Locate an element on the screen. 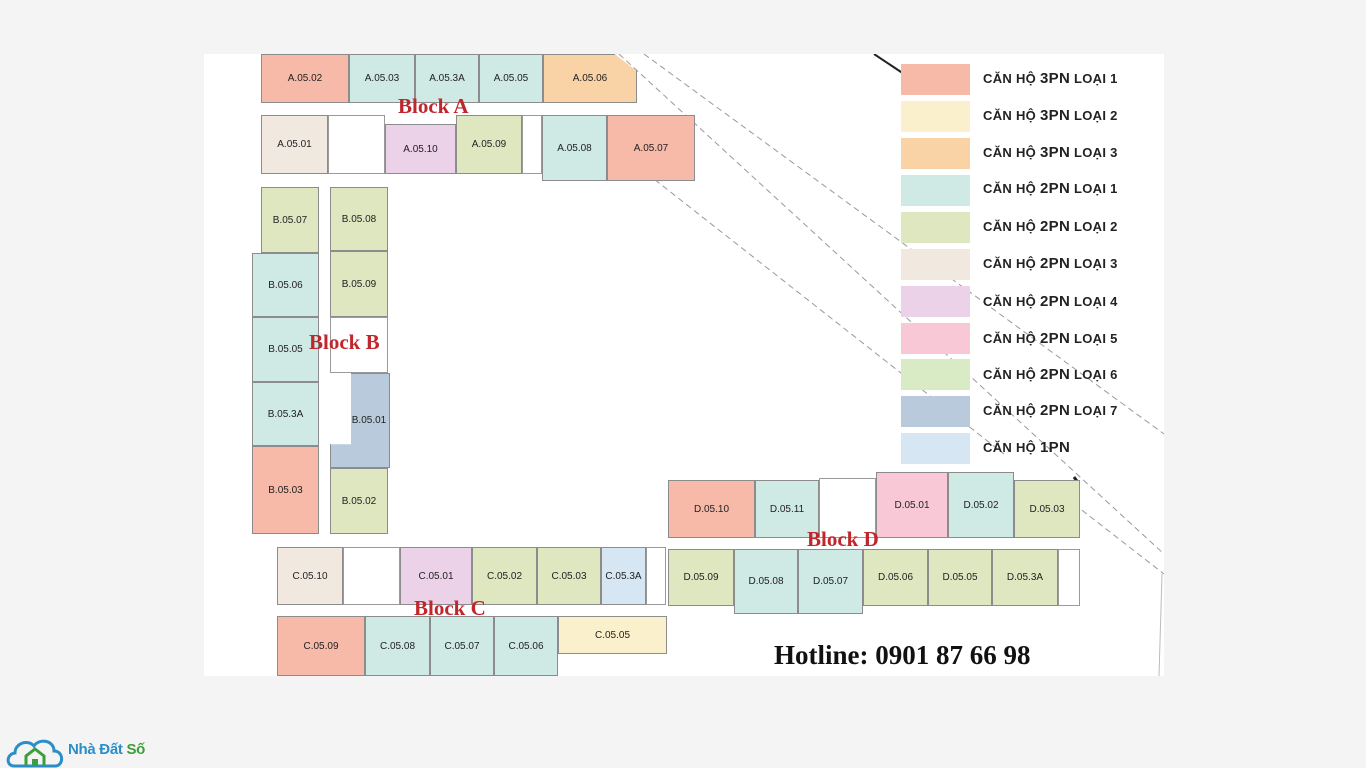 This screenshot has width=1366, height=768. unit-d-05-07: D.05.07 is located at coordinates (830, 581).